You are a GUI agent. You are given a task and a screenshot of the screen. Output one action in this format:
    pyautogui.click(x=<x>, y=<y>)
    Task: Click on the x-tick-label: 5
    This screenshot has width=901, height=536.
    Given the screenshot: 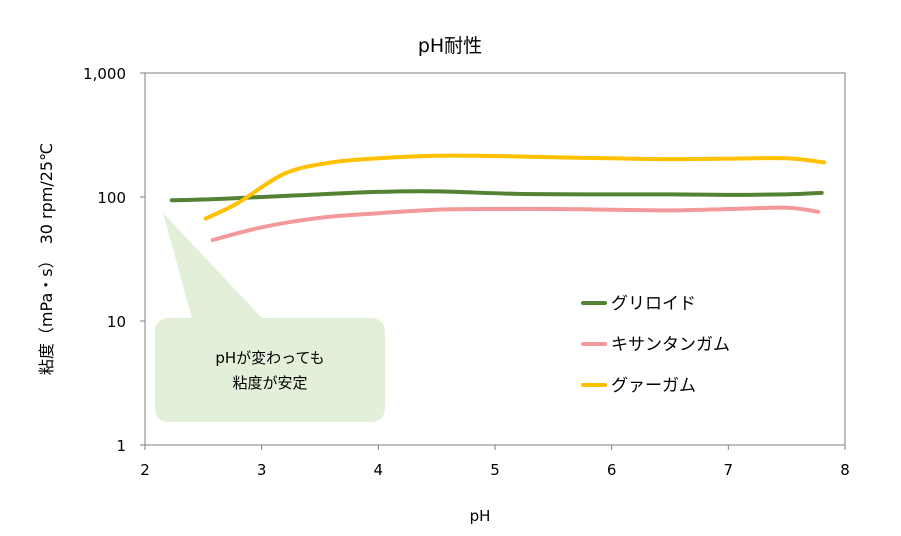 What is the action you would take?
    pyautogui.click(x=495, y=470)
    